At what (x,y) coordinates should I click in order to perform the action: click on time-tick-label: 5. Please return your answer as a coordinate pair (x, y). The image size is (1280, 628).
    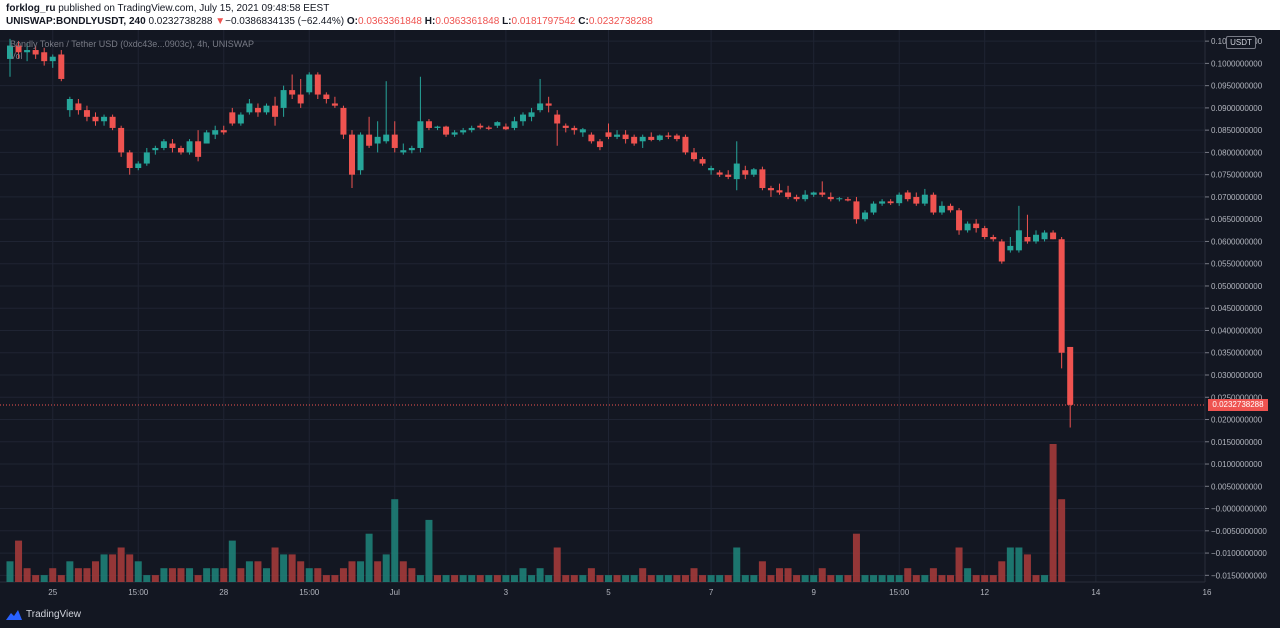
    Looking at the image, I should click on (608, 592).